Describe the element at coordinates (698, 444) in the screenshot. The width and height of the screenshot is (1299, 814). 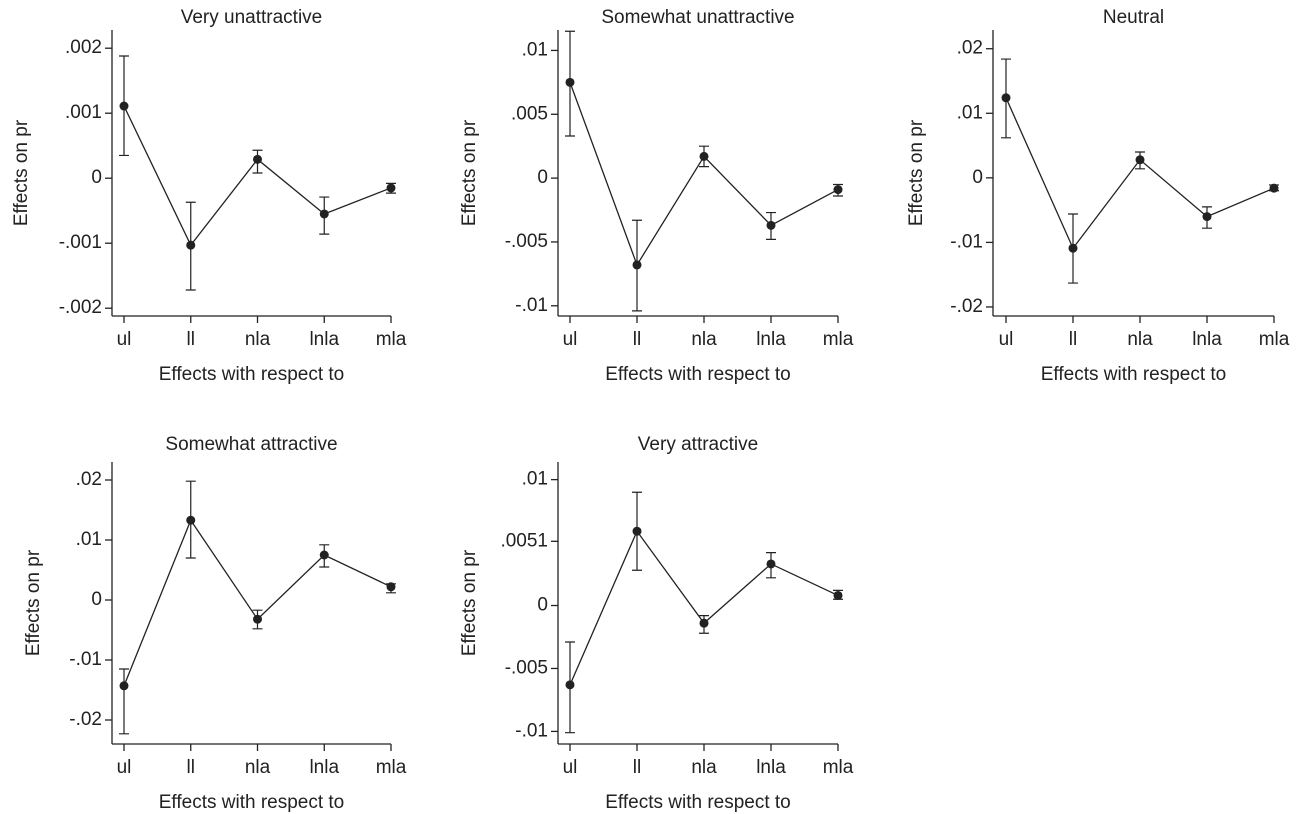
I see `chart-title: Very attractive` at that location.